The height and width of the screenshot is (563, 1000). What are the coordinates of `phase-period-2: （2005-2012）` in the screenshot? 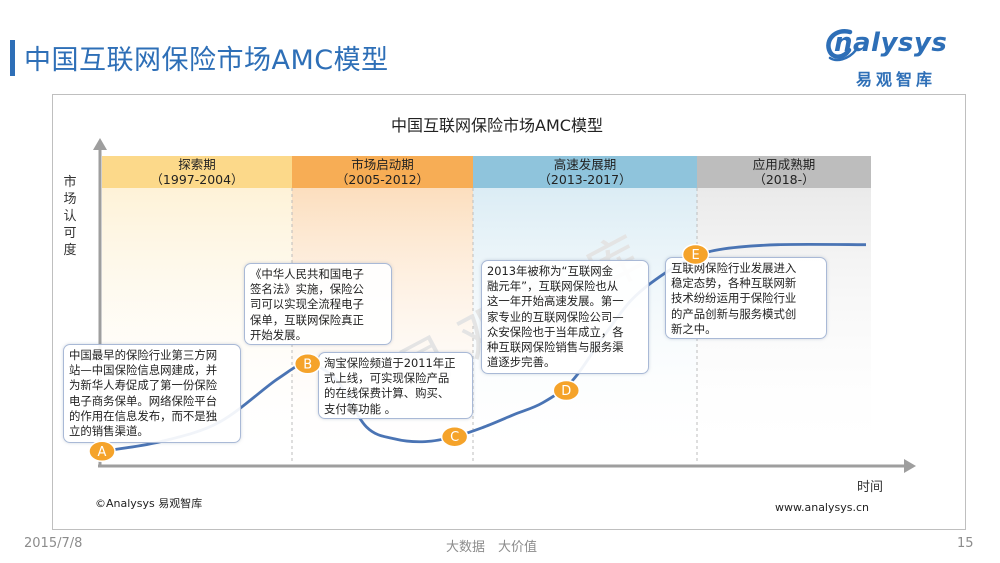 It's located at (382, 179).